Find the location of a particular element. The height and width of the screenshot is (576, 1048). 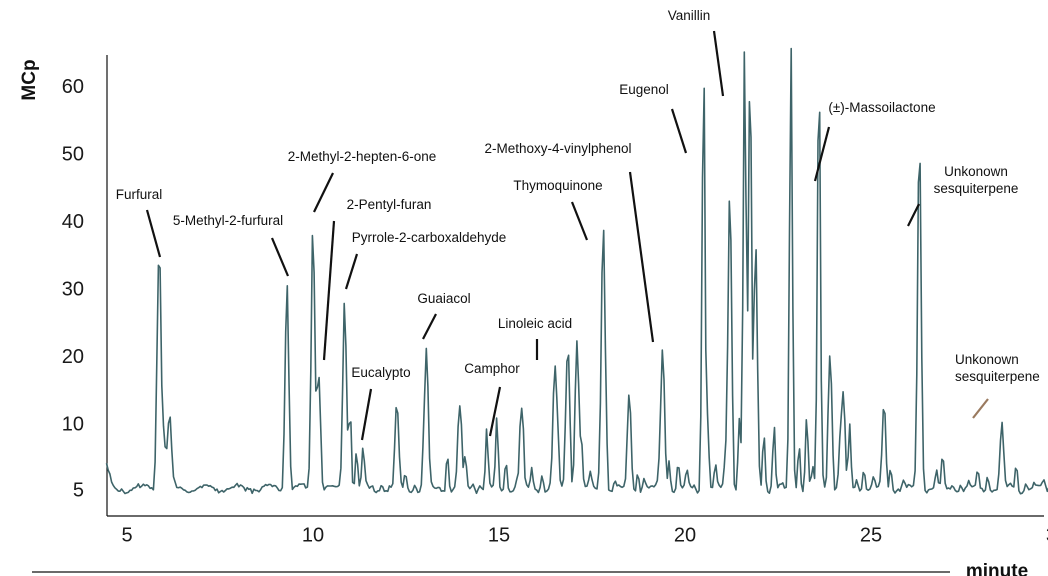

annotation-label: Guaiacol is located at coordinates (443, 298).